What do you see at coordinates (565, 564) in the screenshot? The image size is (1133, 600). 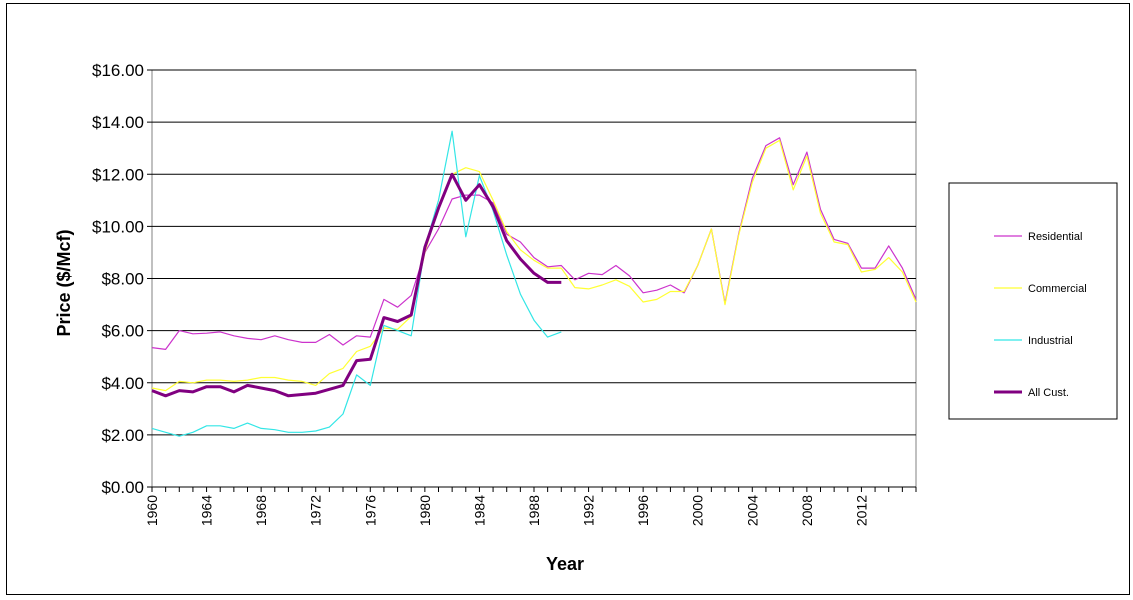 I see `x-axis-title: Year` at bounding box center [565, 564].